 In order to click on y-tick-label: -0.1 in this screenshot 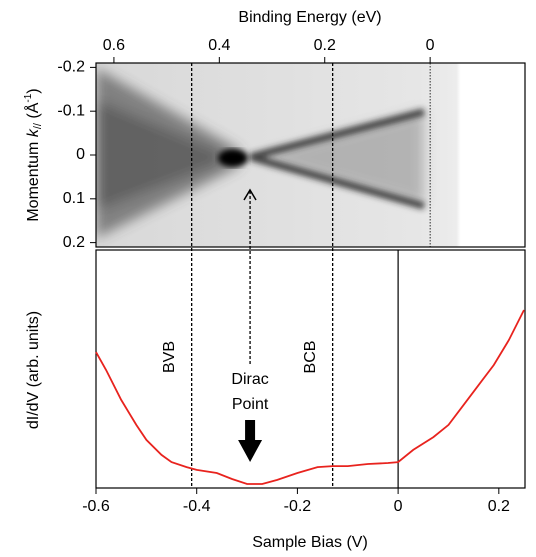, I will do `click(71, 110)`.